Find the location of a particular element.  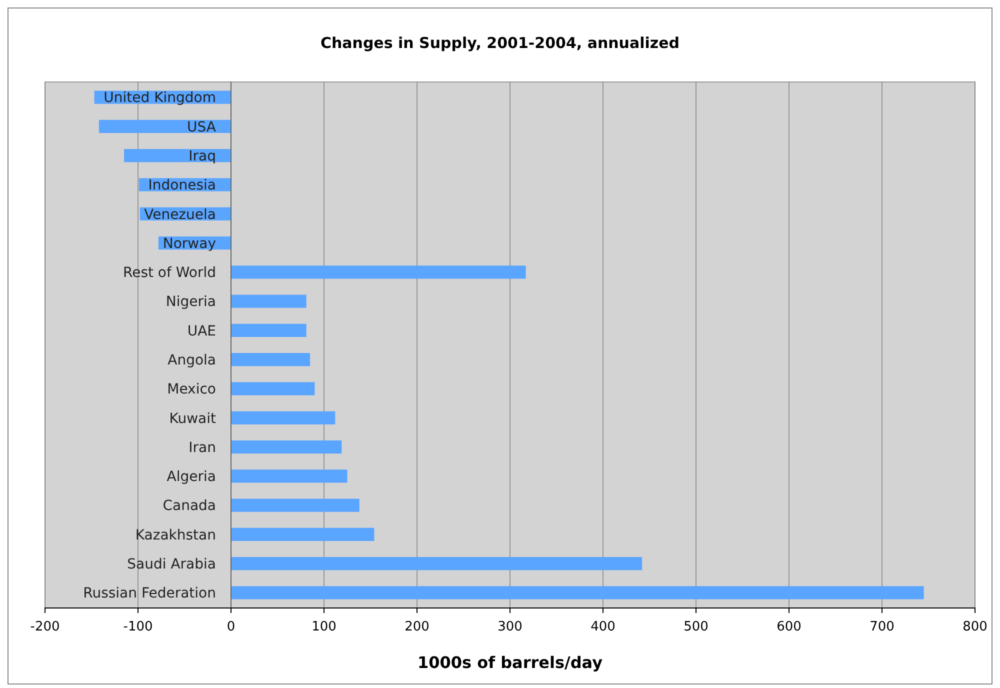

y-tick-label: Russian Federation is located at coordinates (149, 594).